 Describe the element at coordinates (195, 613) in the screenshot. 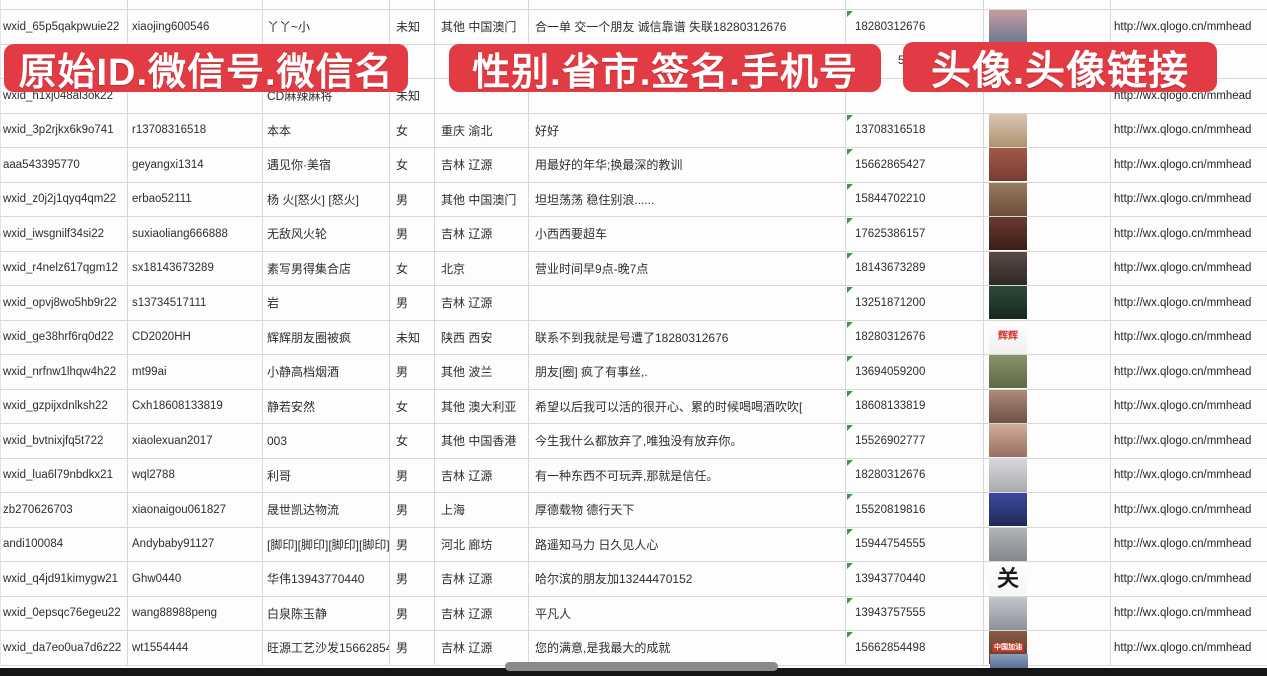

I see `cell-wechat-id: wang88988peng` at that location.